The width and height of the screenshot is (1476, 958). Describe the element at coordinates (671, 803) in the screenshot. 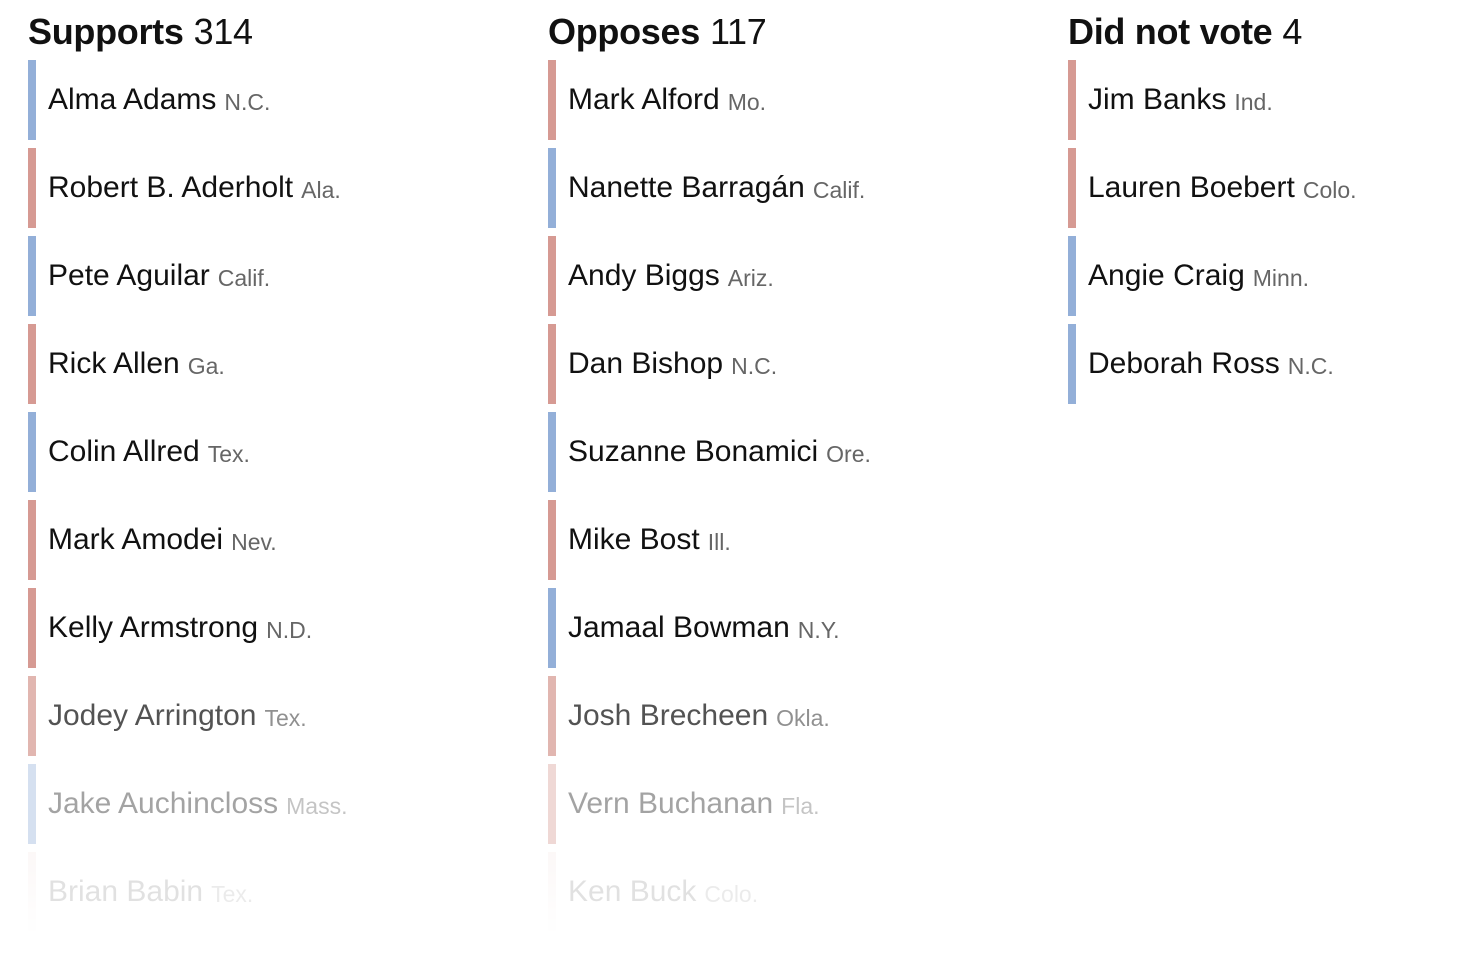

I see `member-name: Vern Buchanan` at that location.